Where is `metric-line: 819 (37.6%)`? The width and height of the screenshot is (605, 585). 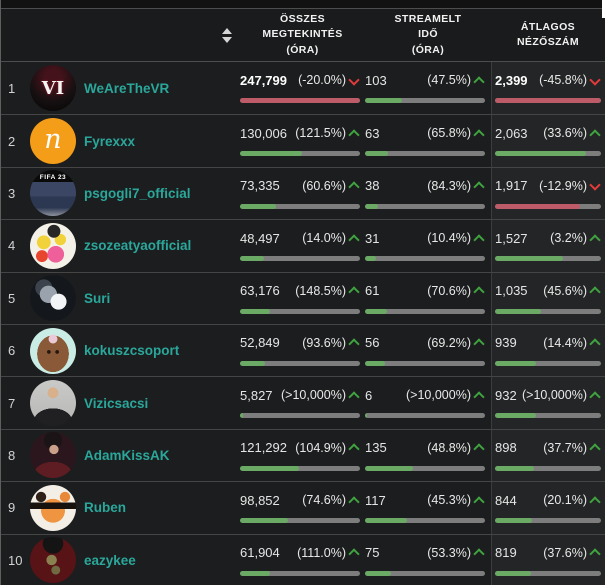 metric-line: 819 (37.6%) is located at coordinates (548, 553).